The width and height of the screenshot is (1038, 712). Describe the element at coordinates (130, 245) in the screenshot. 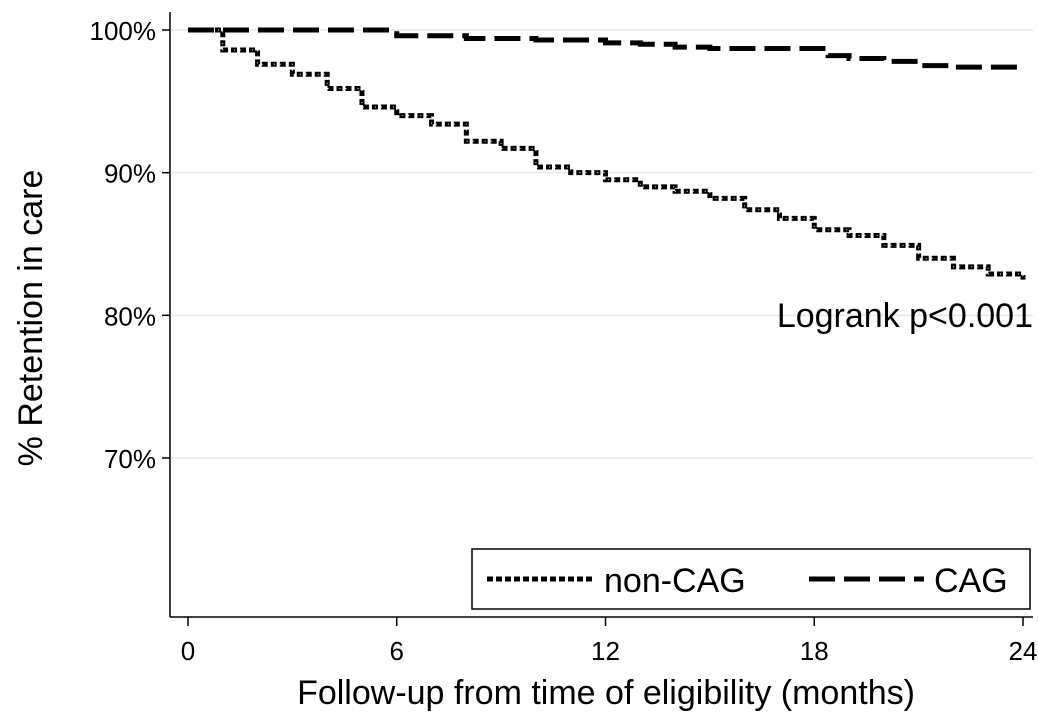

I see `y-ticks: 70% 80% 90% 100%` at that location.